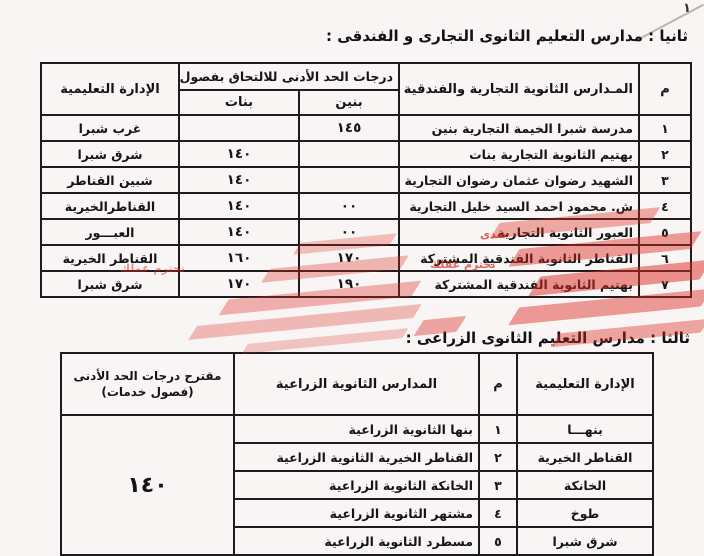  Describe the element at coordinates (109, 128) in the screenshot. I see `admin-name: غرب شبرا` at that location.